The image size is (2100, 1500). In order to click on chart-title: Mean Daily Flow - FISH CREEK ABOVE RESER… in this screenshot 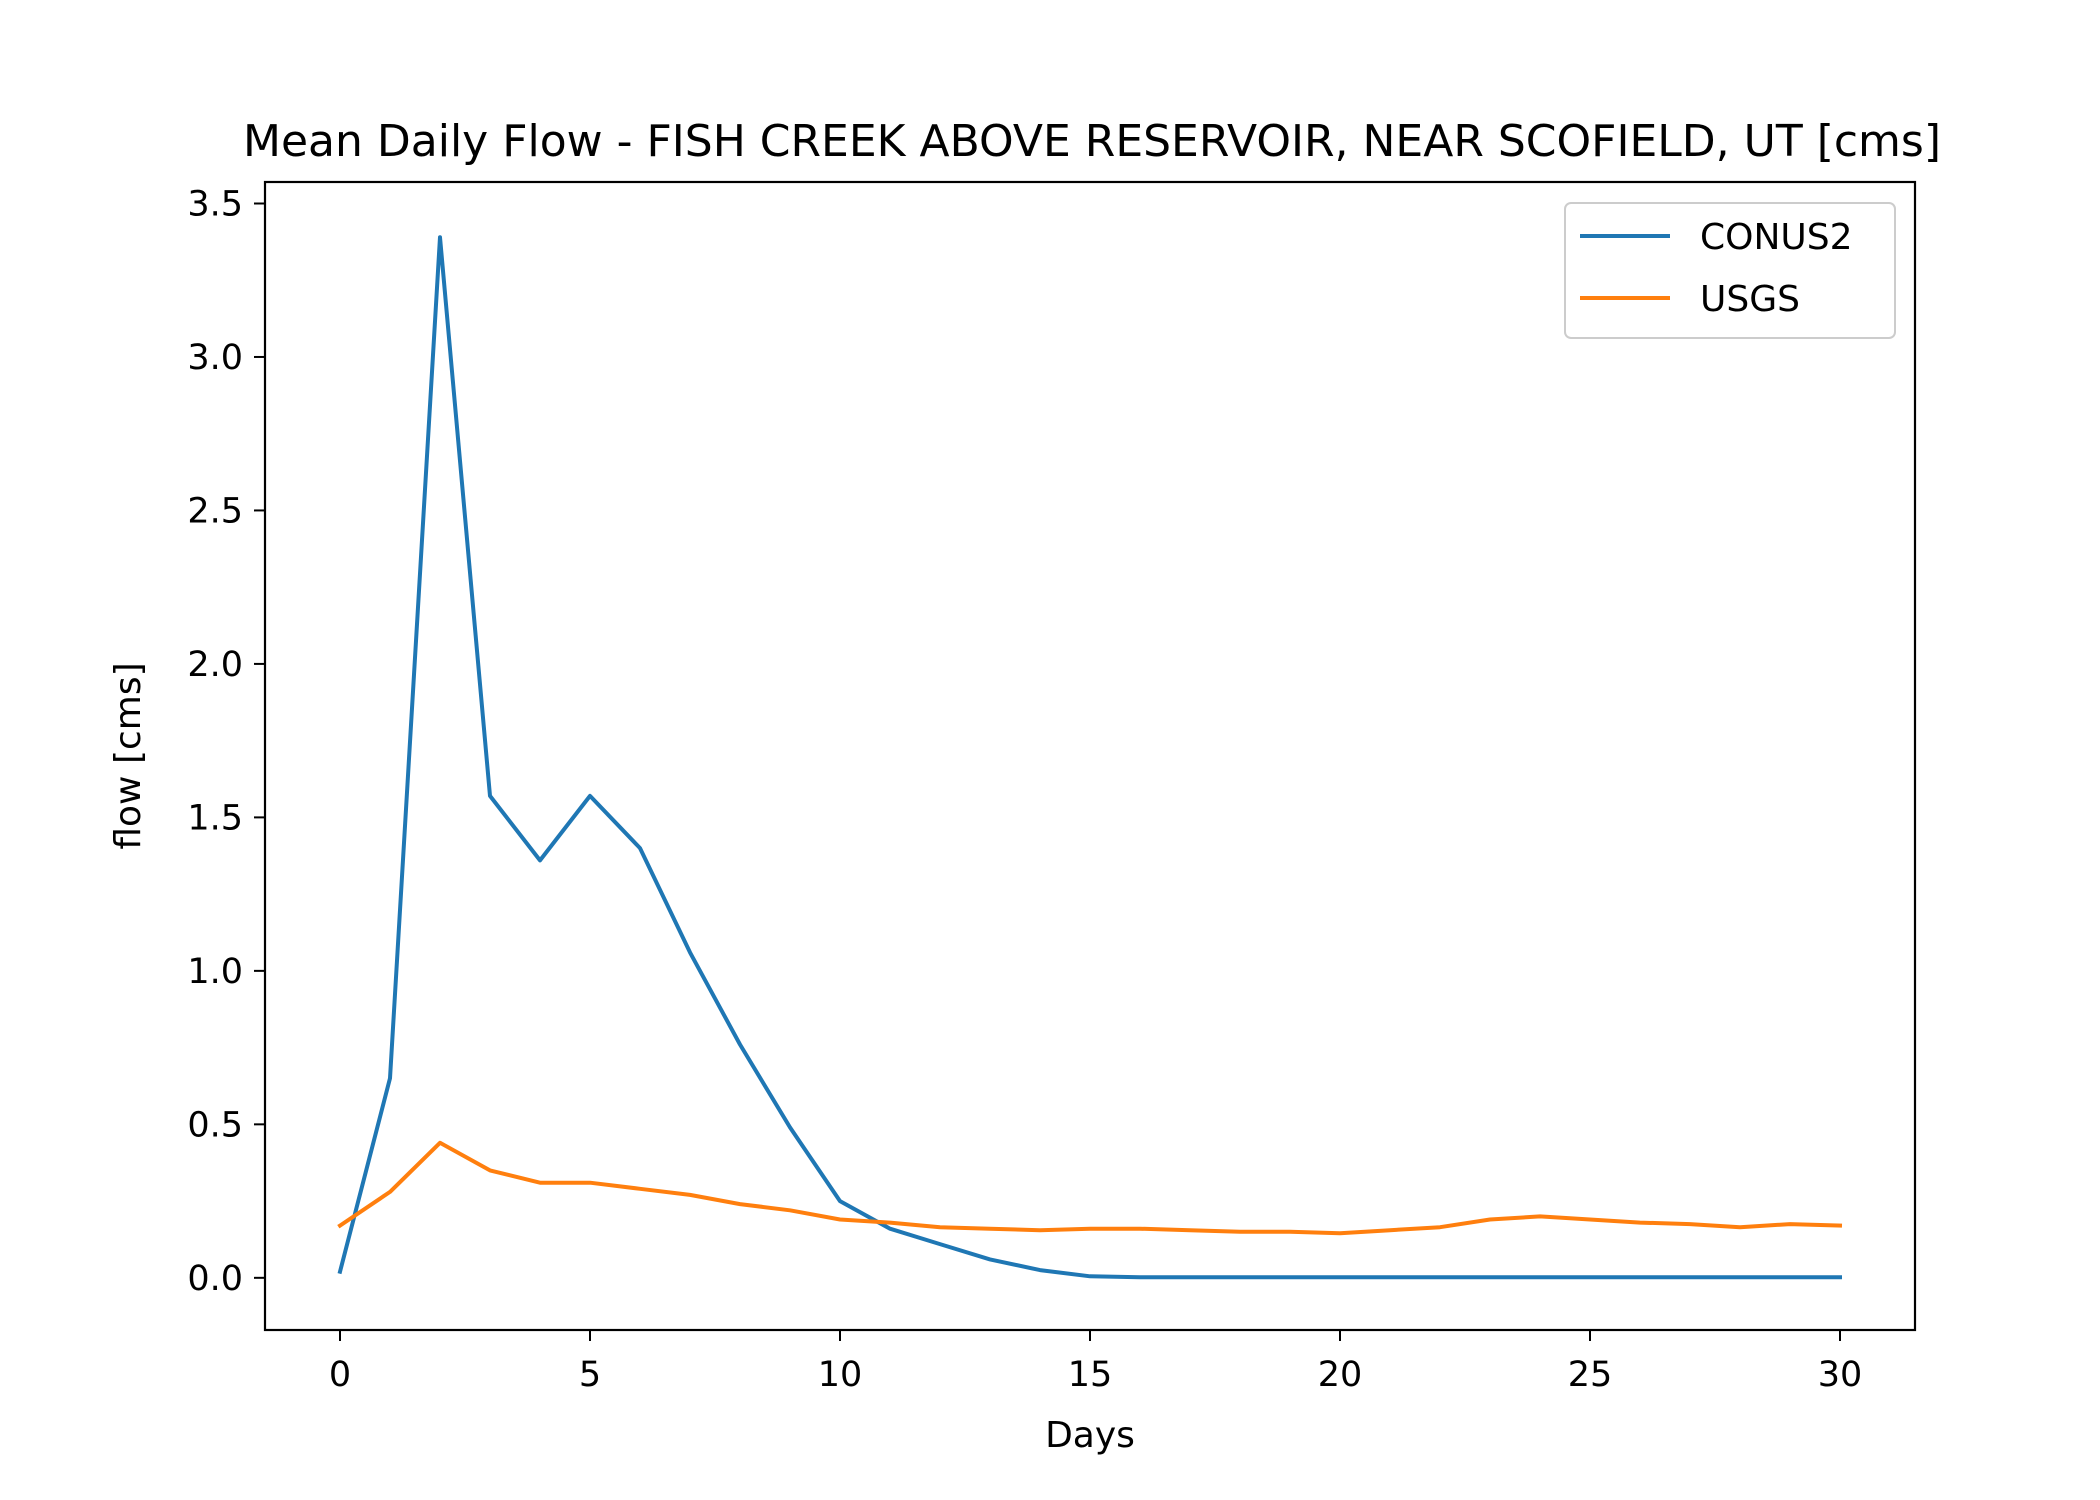, I will do `click(1092, 141)`.